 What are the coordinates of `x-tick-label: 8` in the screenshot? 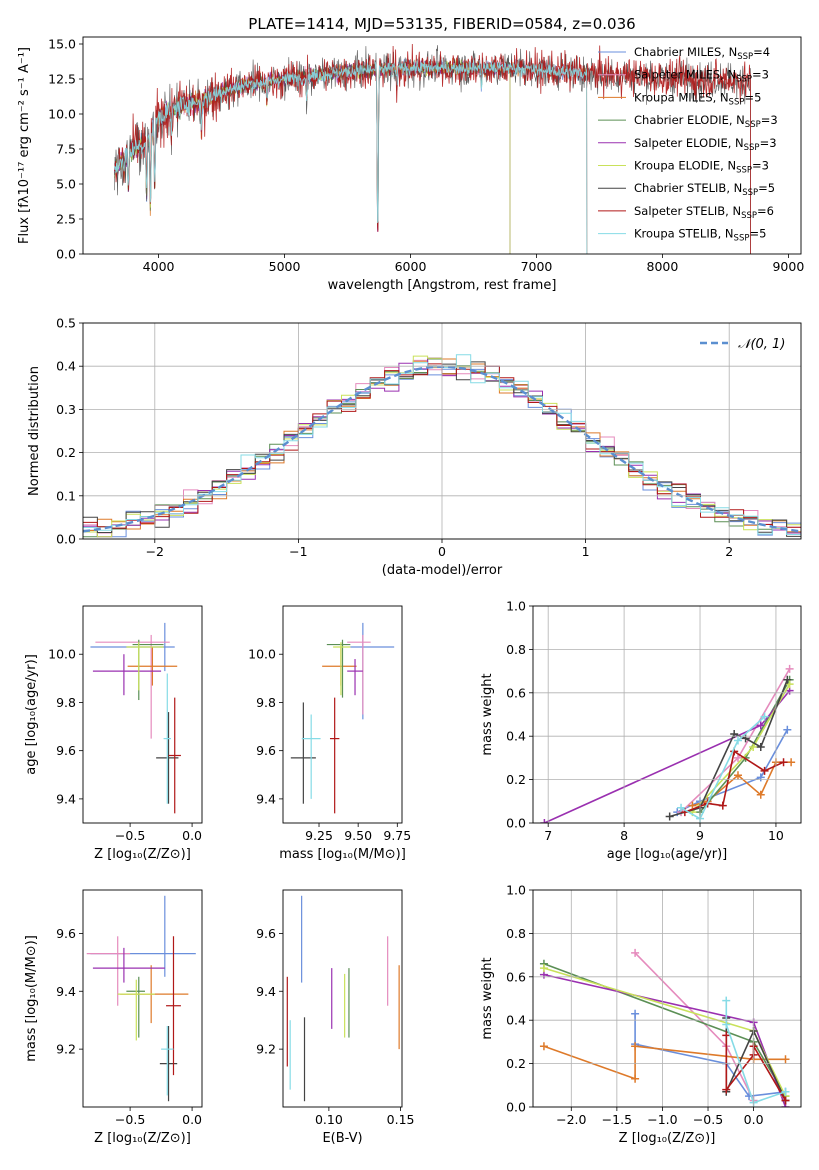 It's located at (624, 835).